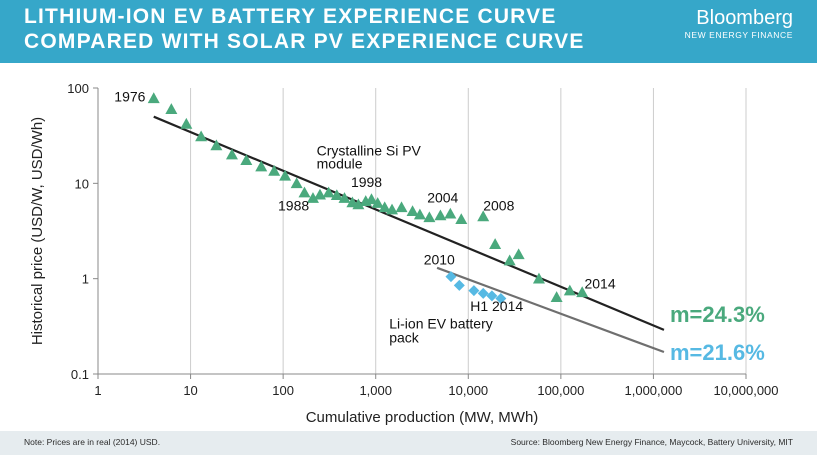  I want to click on chart-title-line-2: COMPARED WITH SOLAR PV EXPERIENCE CURVE, so click(304, 41).